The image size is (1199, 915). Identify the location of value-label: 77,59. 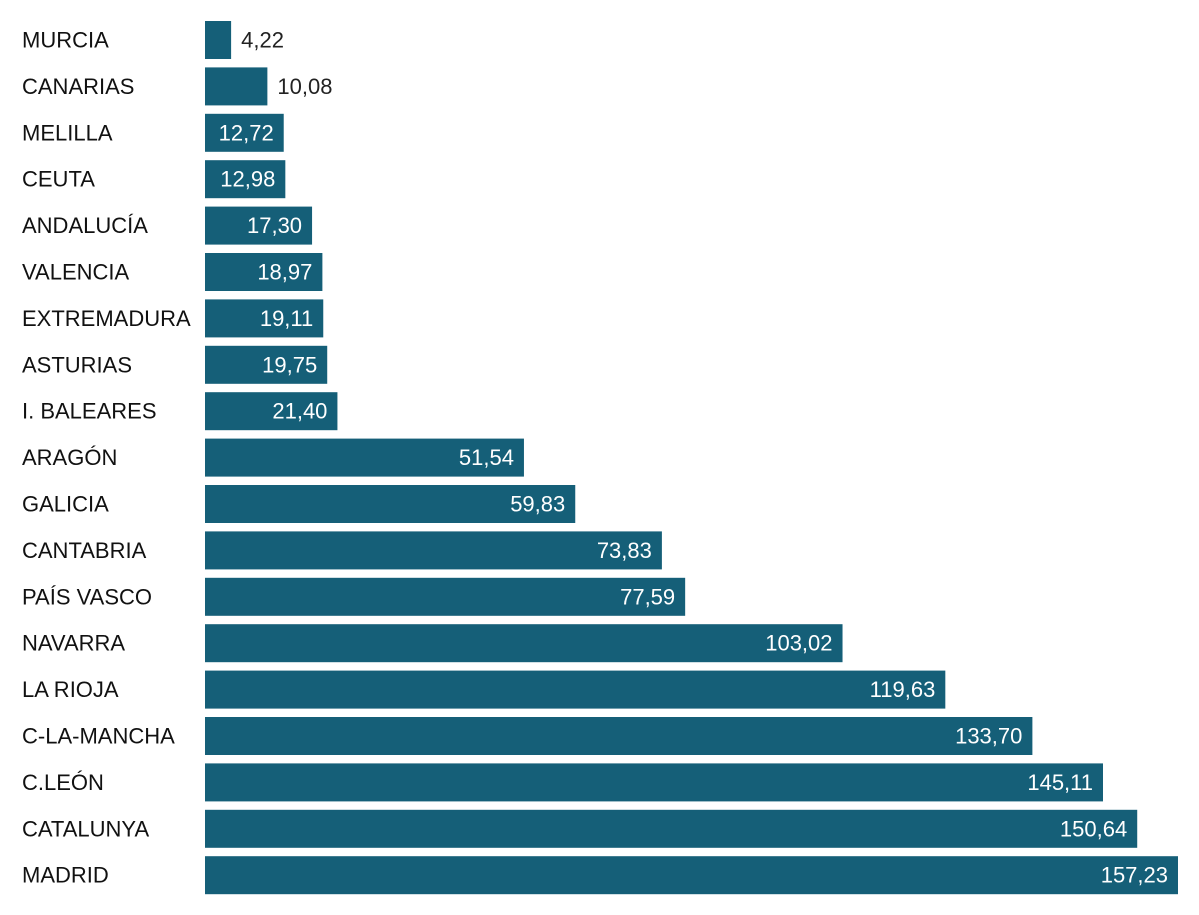
(647, 596).